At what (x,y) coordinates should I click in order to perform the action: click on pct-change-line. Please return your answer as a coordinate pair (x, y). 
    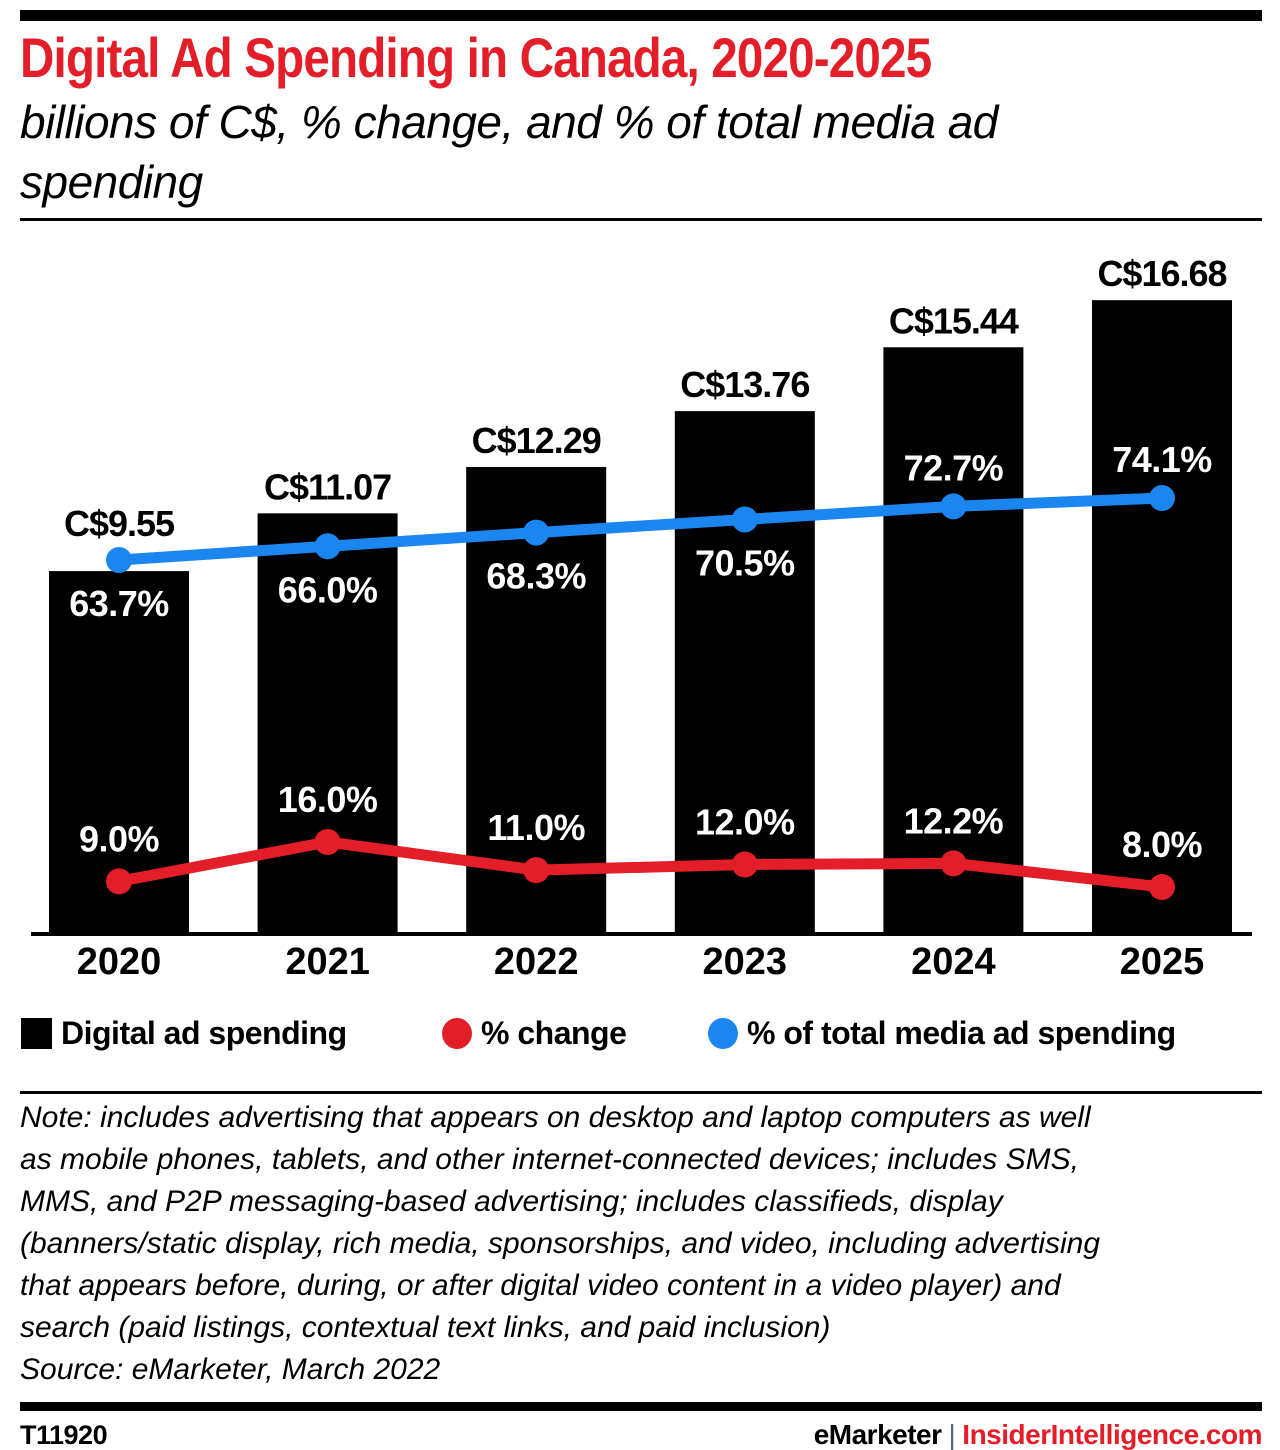
    Looking at the image, I should click on (640, 864).